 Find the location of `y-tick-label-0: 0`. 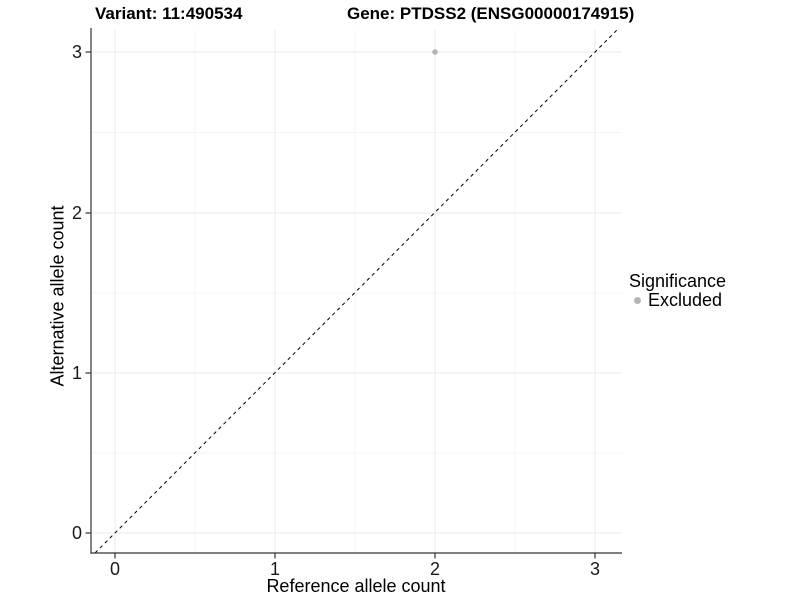

y-tick-label-0: 0 is located at coordinates (76, 533).